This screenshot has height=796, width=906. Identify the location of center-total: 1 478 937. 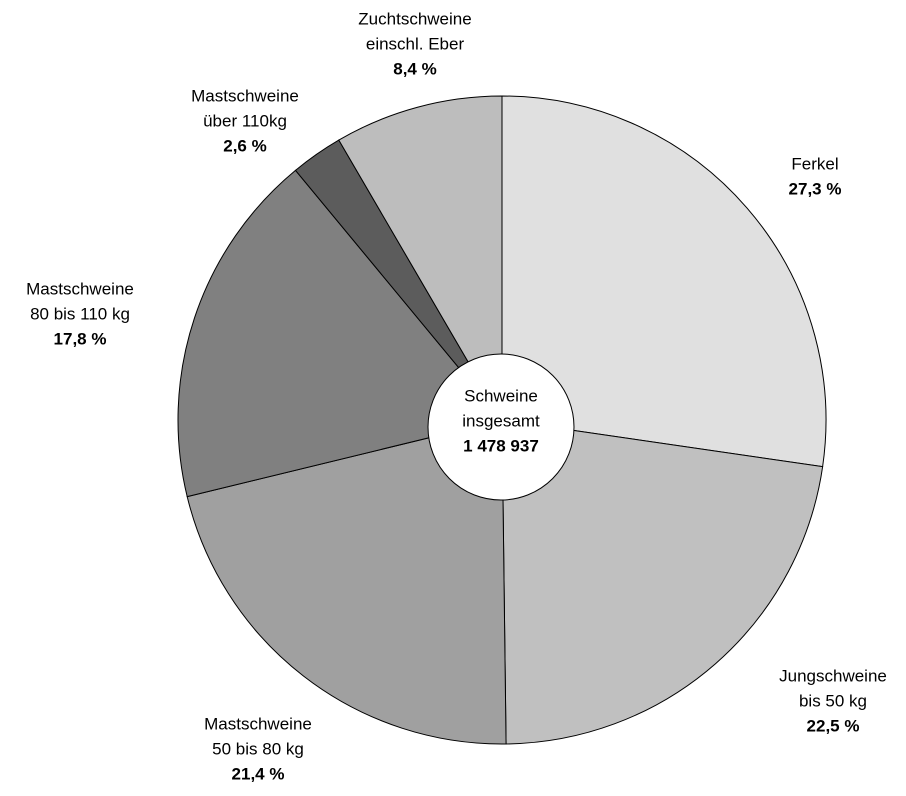
(501, 445).